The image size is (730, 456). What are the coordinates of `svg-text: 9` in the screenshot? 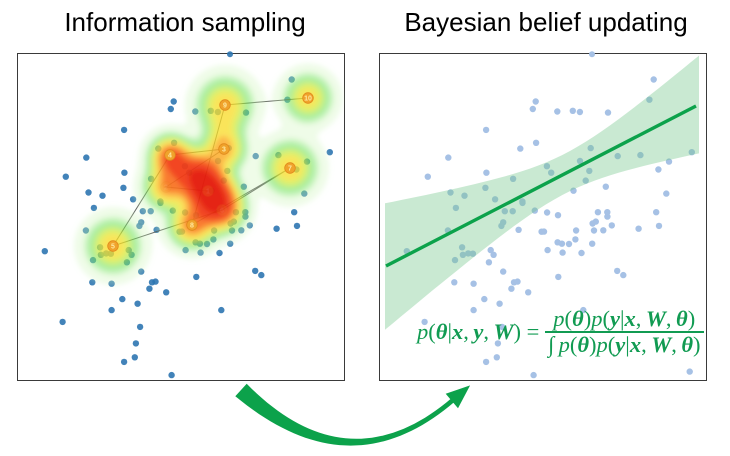 It's located at (225, 106).